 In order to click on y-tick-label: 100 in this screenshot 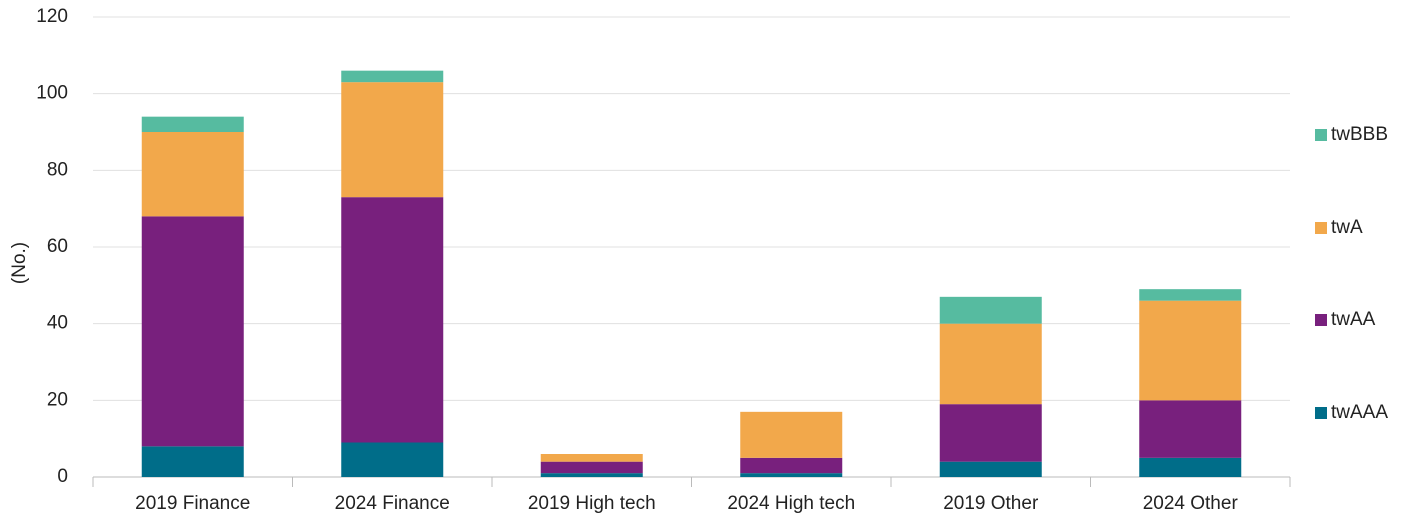, I will do `click(52, 93)`.